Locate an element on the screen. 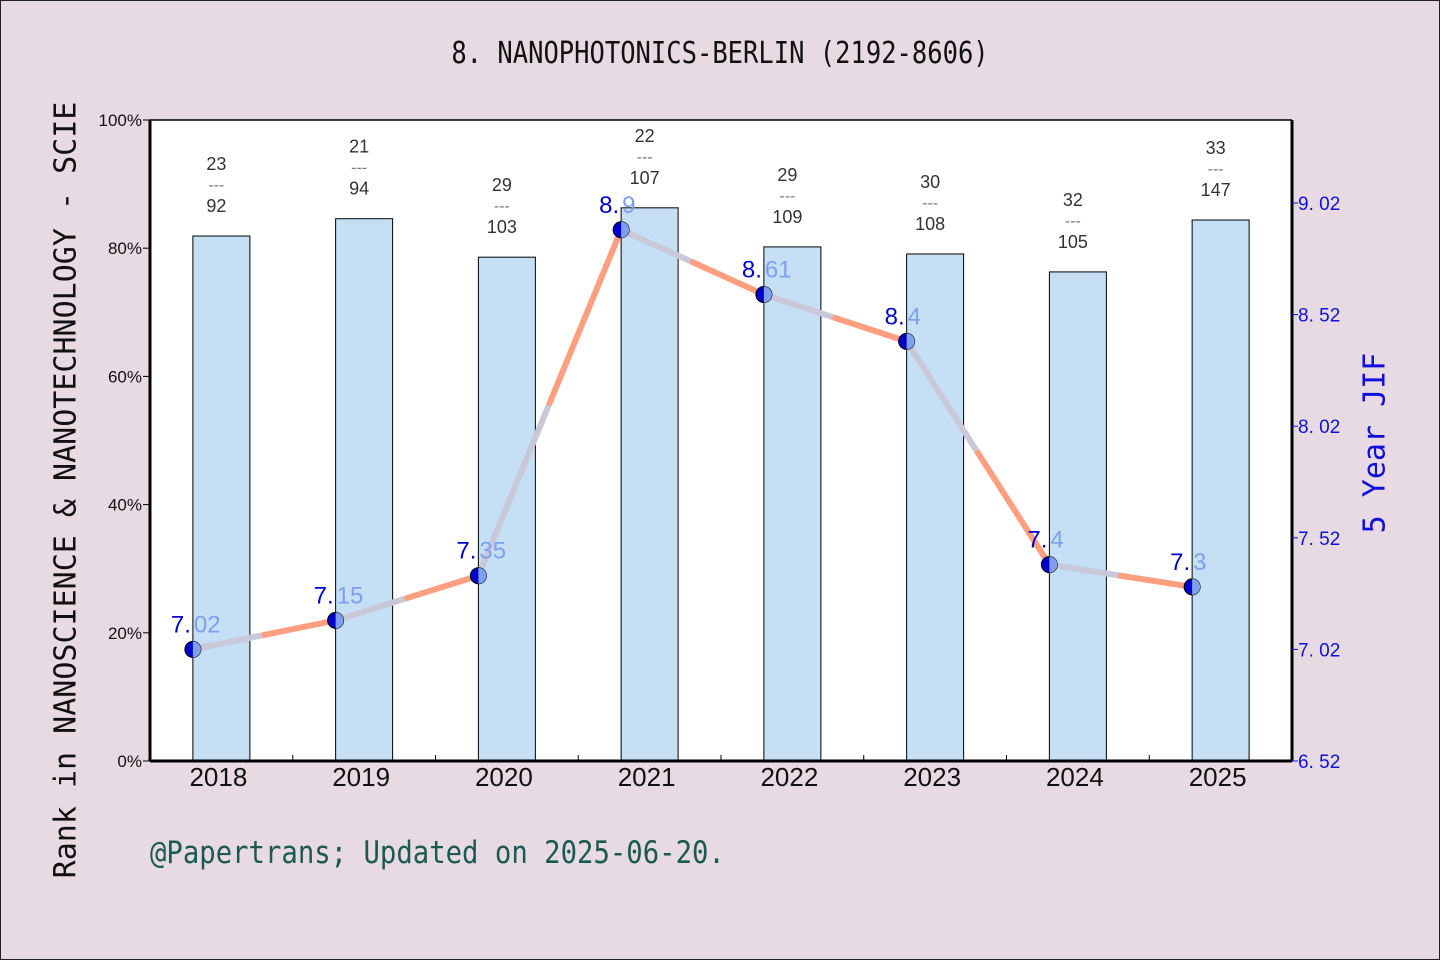  bar-annotation-total: 94 is located at coordinates (359, 189).